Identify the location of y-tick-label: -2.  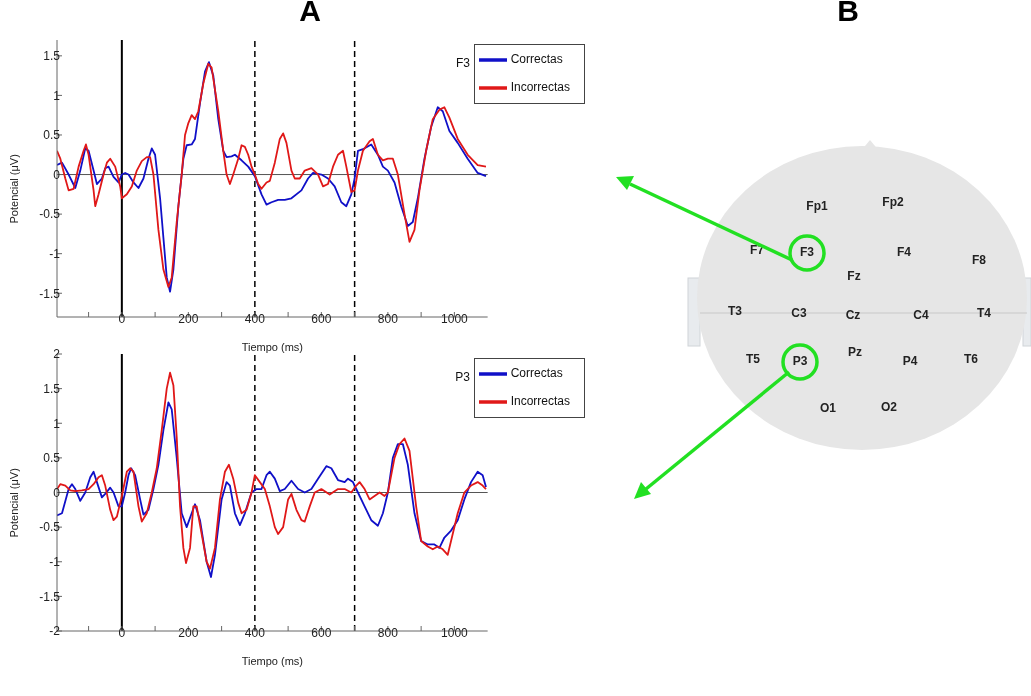
(55, 631).